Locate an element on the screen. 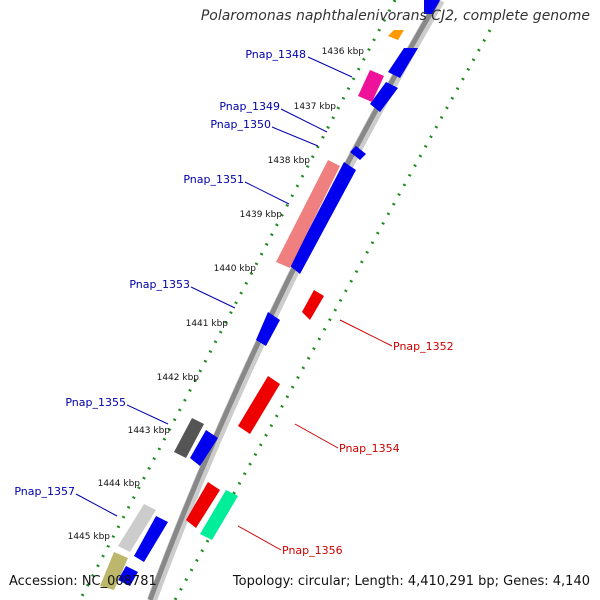 The image size is (600, 600). right-gene-callouts is located at coordinates (315, 435).